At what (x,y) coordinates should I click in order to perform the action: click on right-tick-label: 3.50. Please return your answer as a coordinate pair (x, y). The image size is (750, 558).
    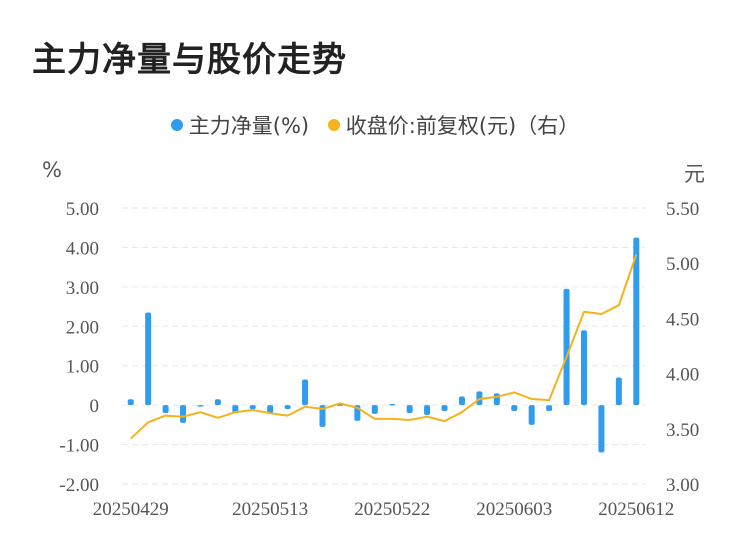
    Looking at the image, I should click on (682, 430).